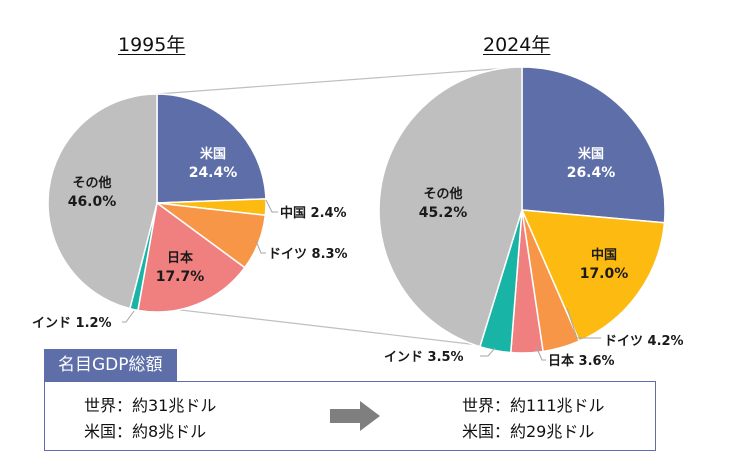  Describe the element at coordinates (128, 316) in the screenshot. I see `leader-1995-india` at that location.